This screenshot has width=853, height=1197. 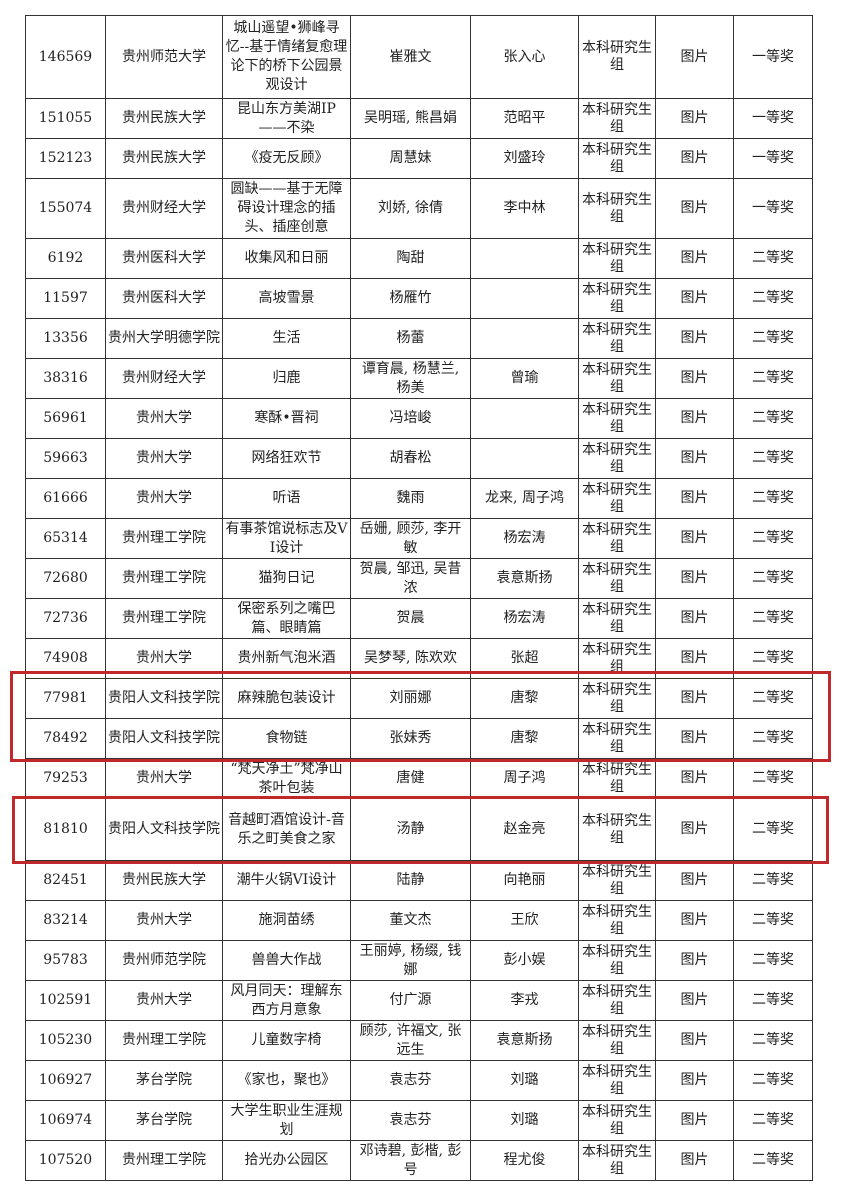 What do you see at coordinates (65, 778) in the screenshot?
I see `table-cell: 79253` at bounding box center [65, 778].